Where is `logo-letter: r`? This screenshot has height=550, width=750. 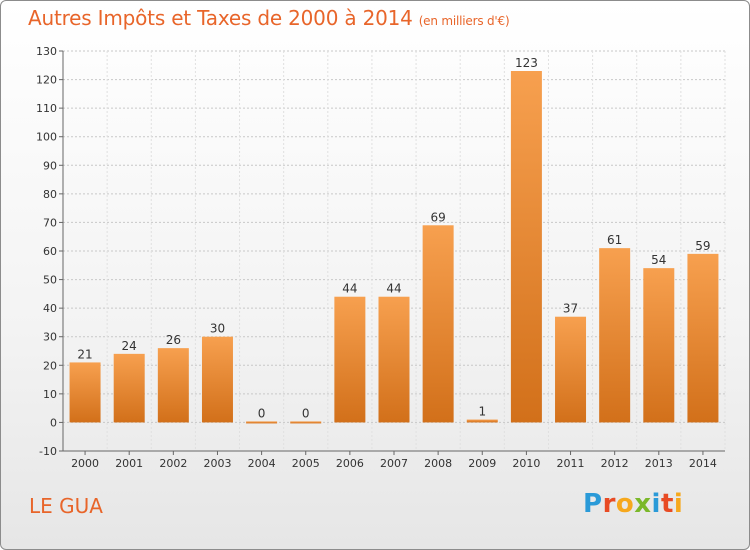 logo-letter: r is located at coordinates (609, 504).